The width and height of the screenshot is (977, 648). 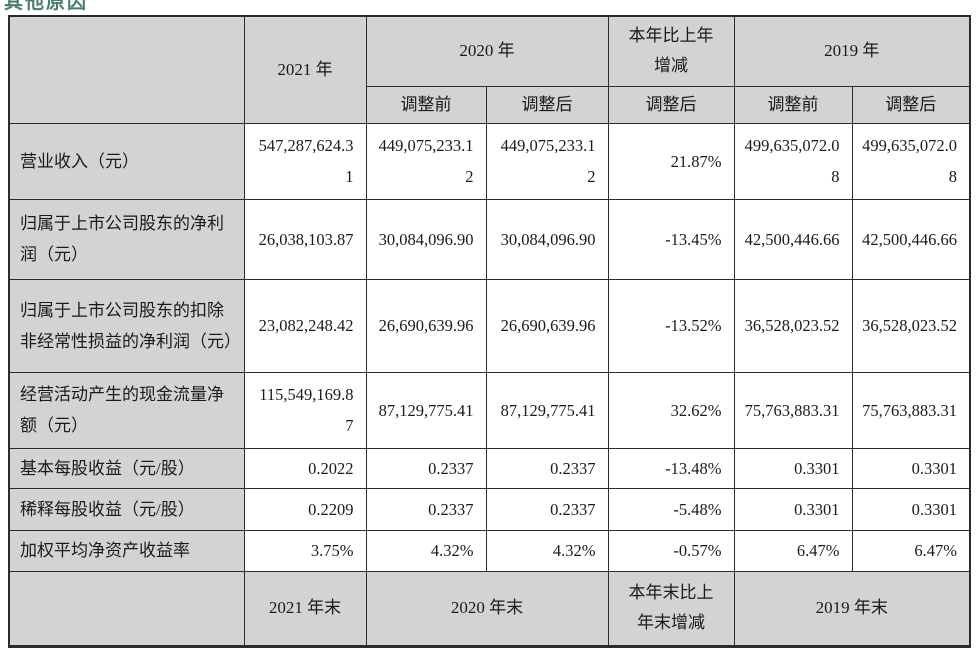 What do you see at coordinates (126, 509) in the screenshot?
I see `row-label: 稀释每股收益（元/股）` at bounding box center [126, 509].